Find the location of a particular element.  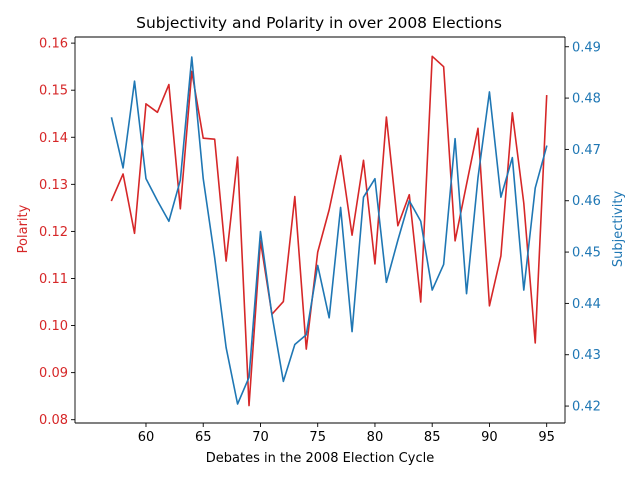

left-y-tick-label: 0.13 is located at coordinates (53, 185).